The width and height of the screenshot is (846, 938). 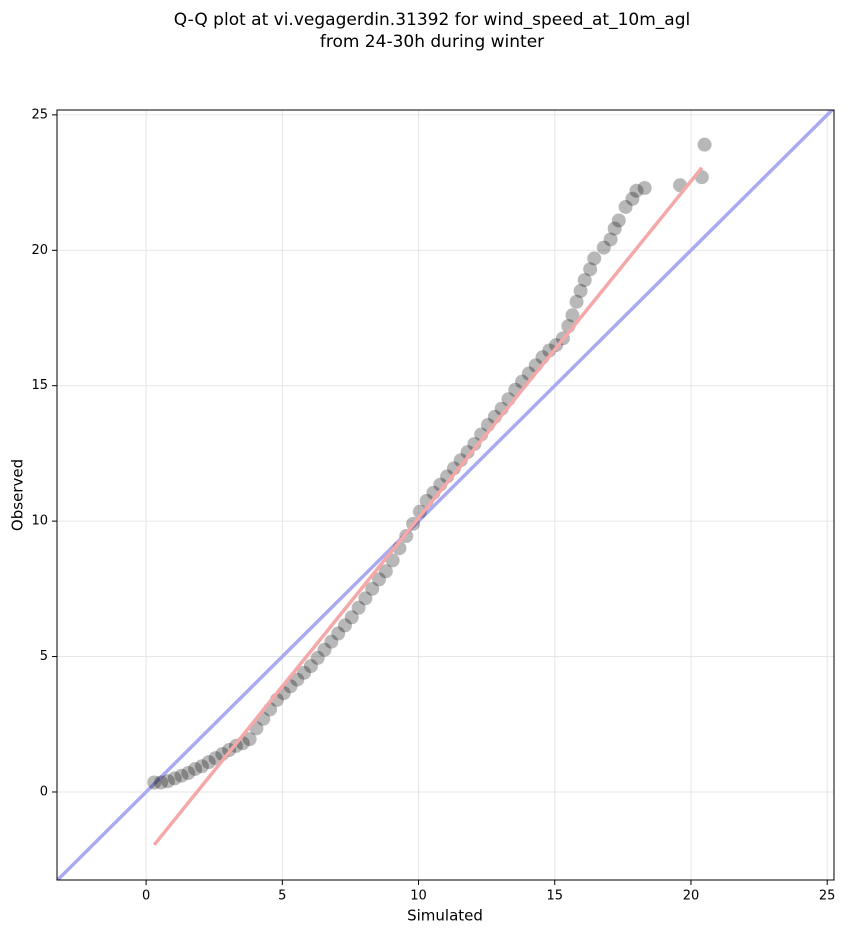 I want to click on chart-title: from 24-30h during winter, so click(x=432, y=42).